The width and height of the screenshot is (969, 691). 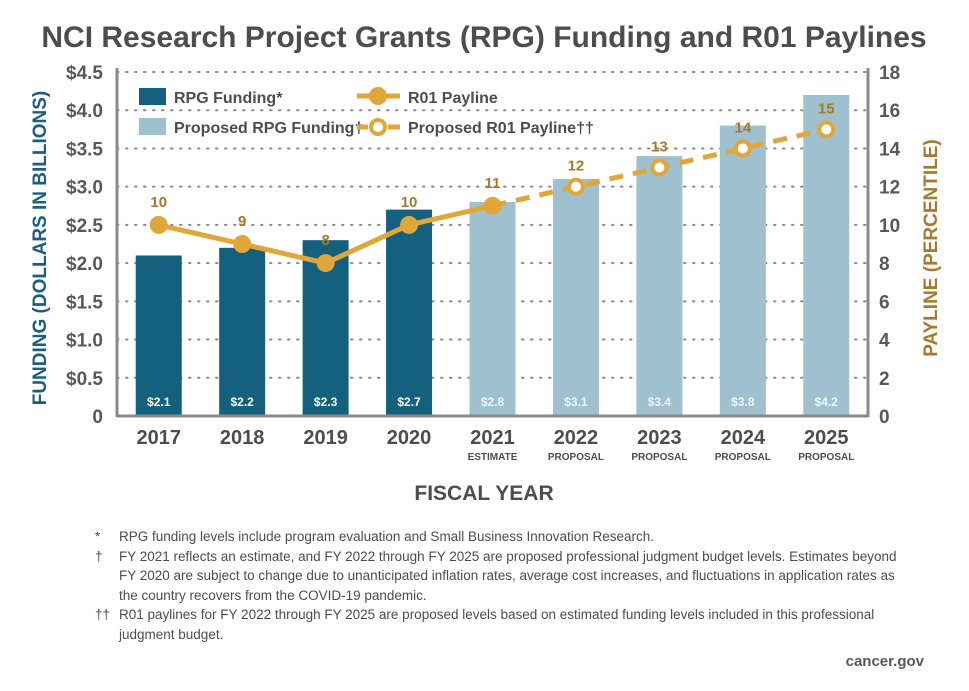 I want to click on x-tick-label: 2018, so click(x=242, y=438).